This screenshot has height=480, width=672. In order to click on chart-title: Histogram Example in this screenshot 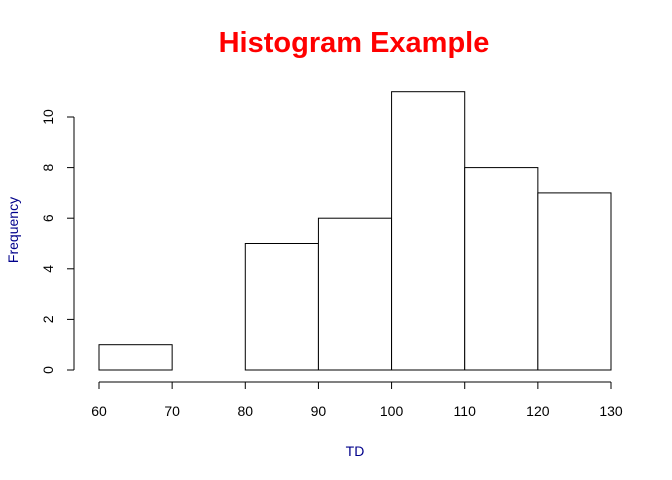, I will do `click(354, 43)`.